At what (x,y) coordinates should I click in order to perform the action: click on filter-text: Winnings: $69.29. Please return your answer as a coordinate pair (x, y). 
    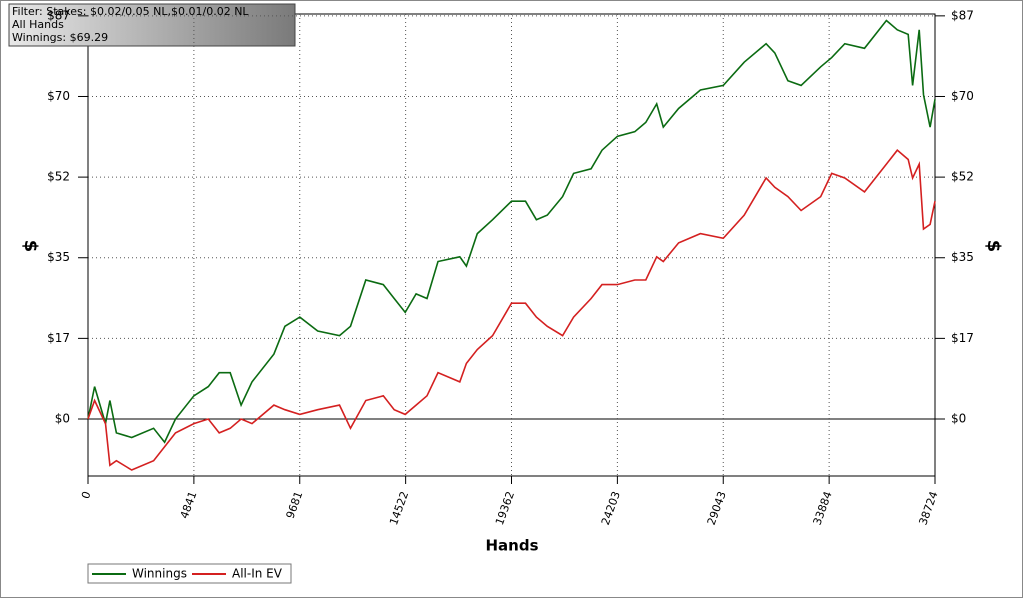
    Looking at the image, I should click on (60, 37).